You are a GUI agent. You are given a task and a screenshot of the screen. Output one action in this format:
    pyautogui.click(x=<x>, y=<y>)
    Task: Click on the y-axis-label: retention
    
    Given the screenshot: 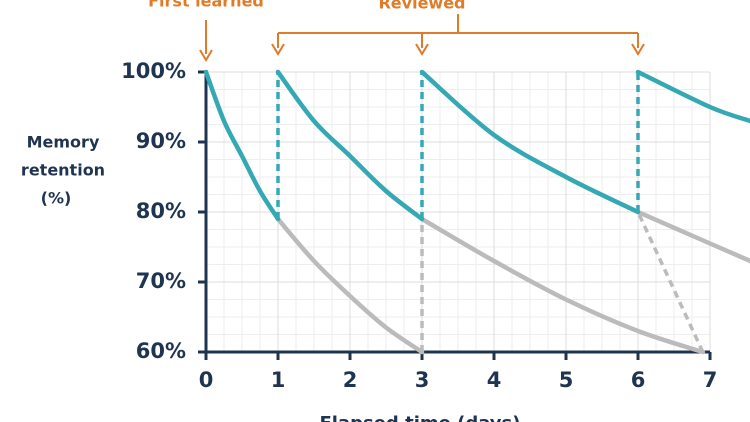 What is the action you would take?
    pyautogui.click(x=63, y=170)
    